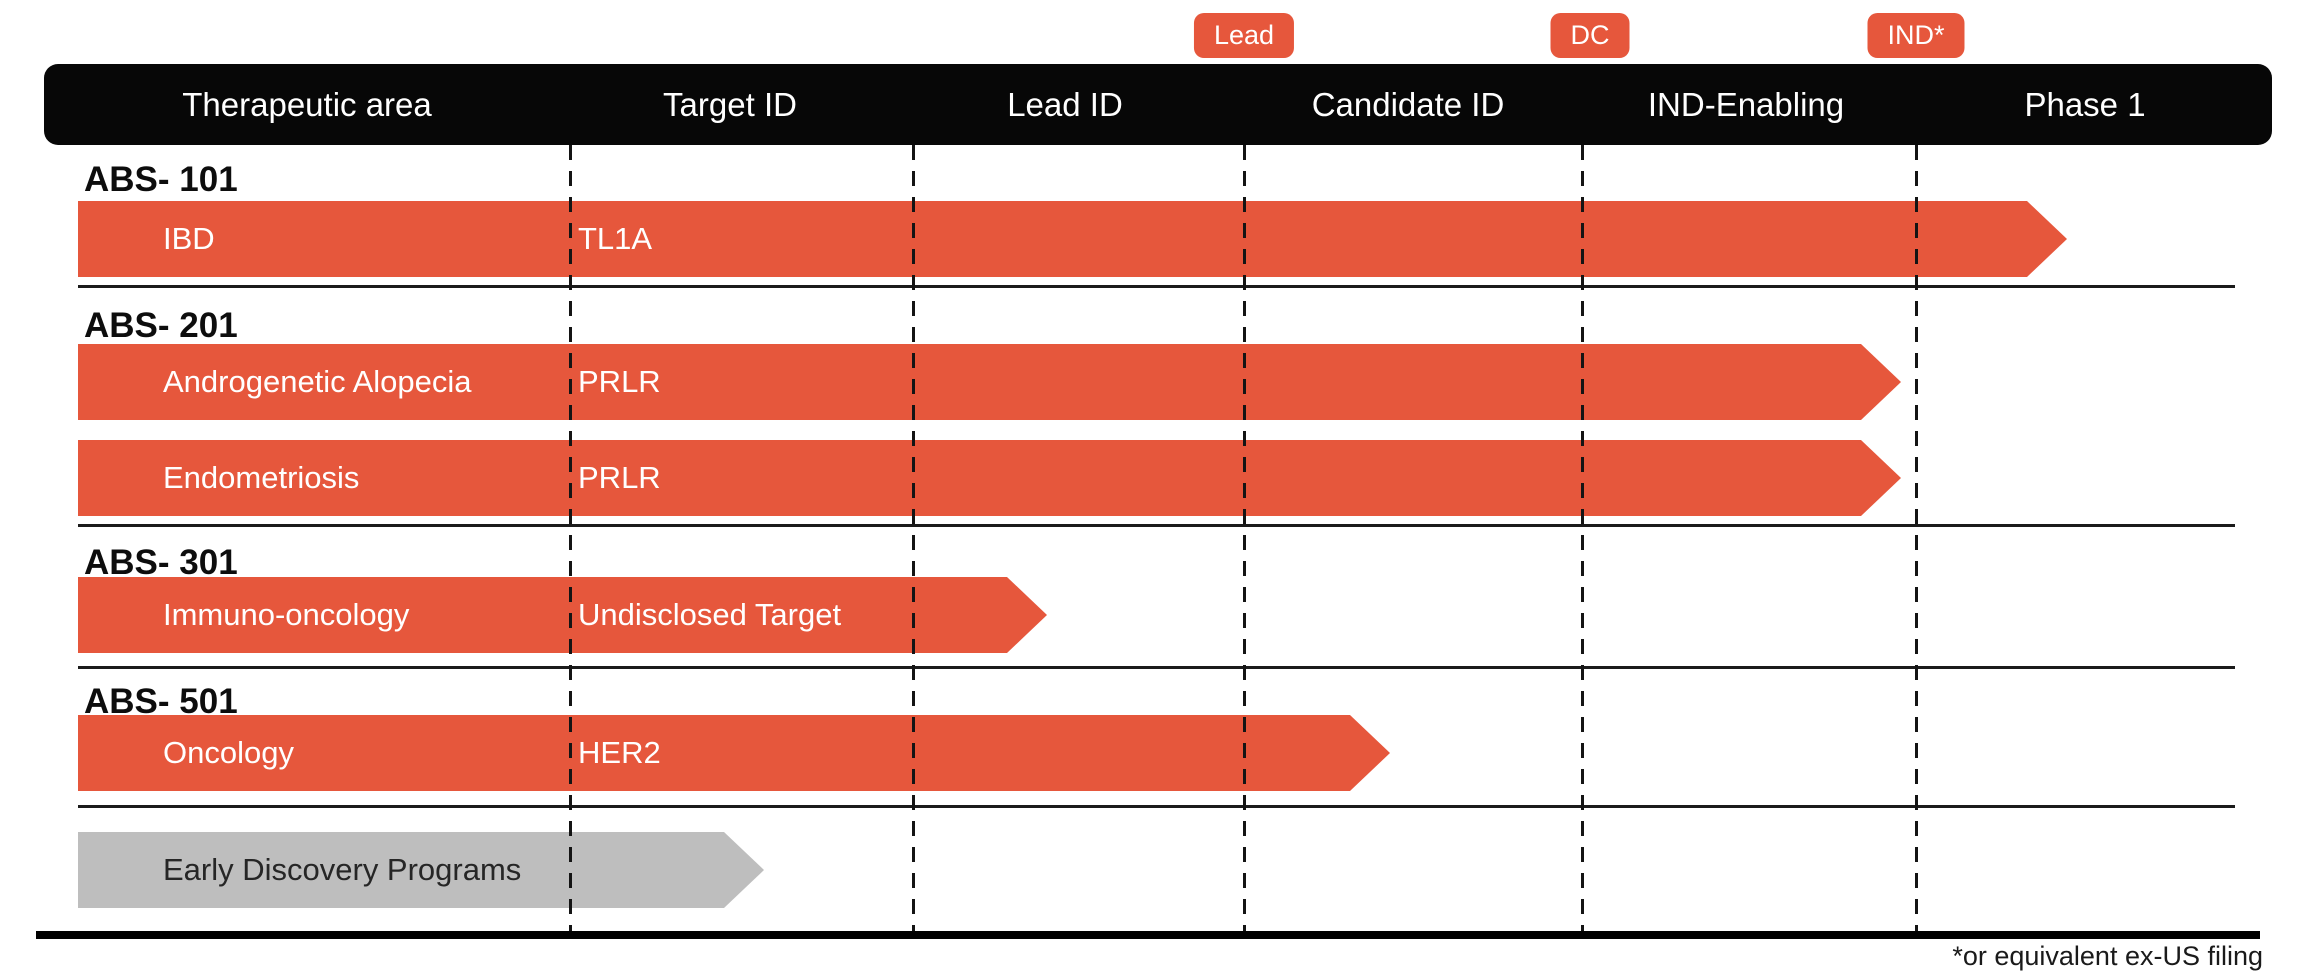 The height and width of the screenshot is (974, 2320). What do you see at coordinates (1065, 104) in the screenshot?
I see `column-header-lead-id: Lead ID` at bounding box center [1065, 104].